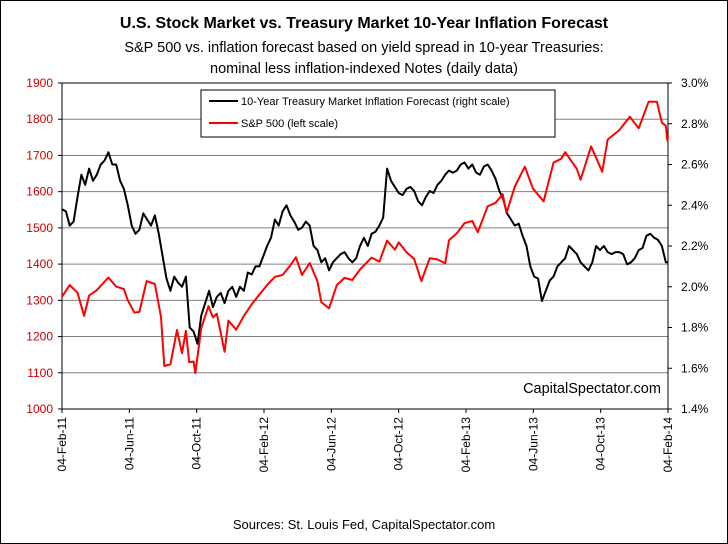 Image resolution: width=728 pixels, height=544 pixels. What do you see at coordinates (62, 444) in the screenshot?
I see `x-axis-tick-label: 04-Feb-11` at bounding box center [62, 444].